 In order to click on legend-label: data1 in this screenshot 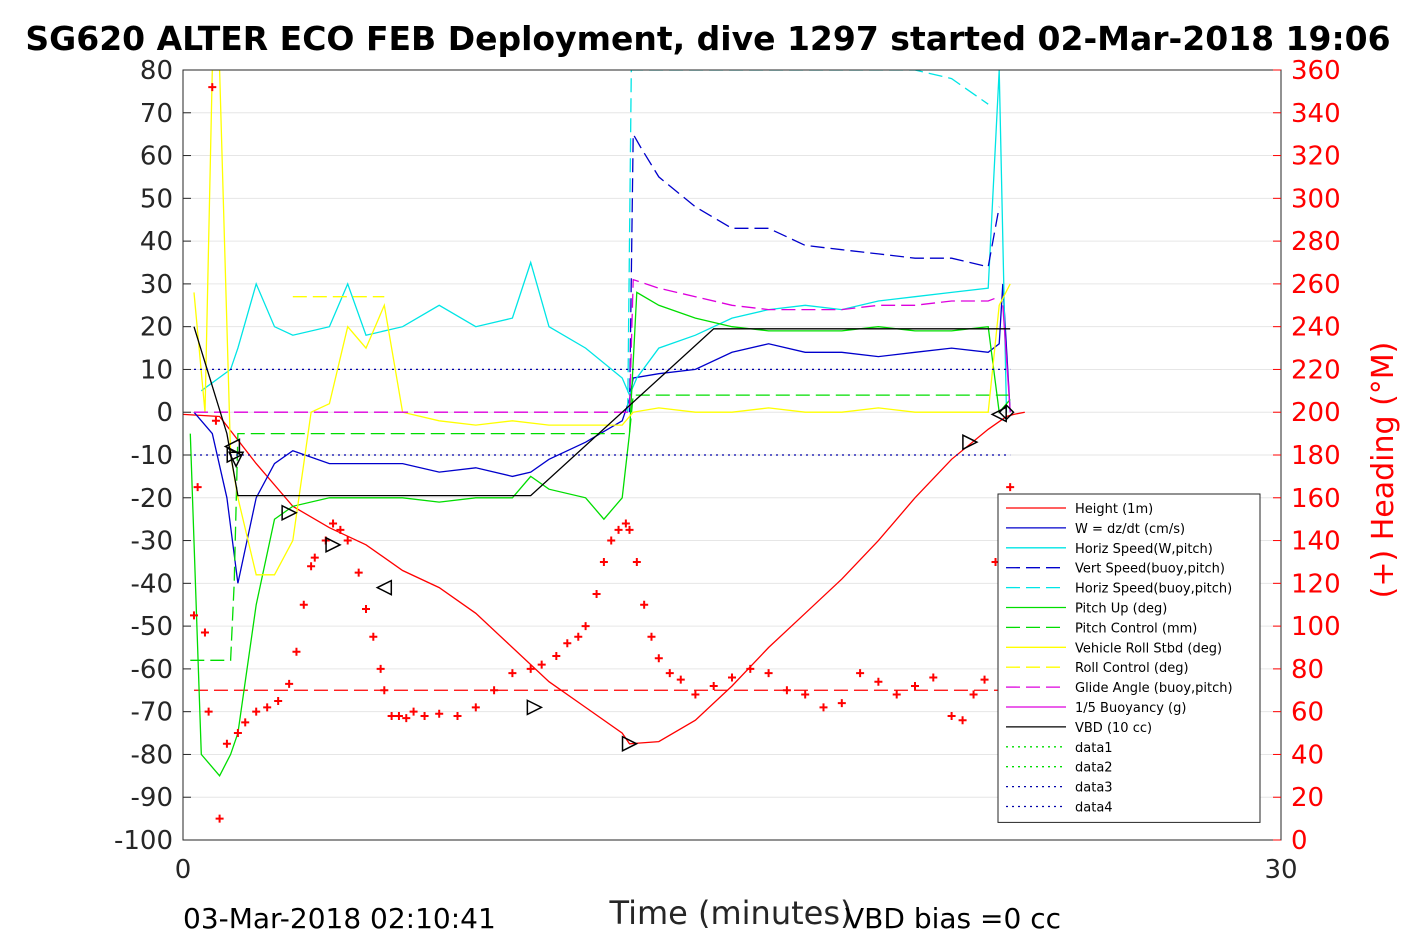, I will do `click(1094, 748)`.